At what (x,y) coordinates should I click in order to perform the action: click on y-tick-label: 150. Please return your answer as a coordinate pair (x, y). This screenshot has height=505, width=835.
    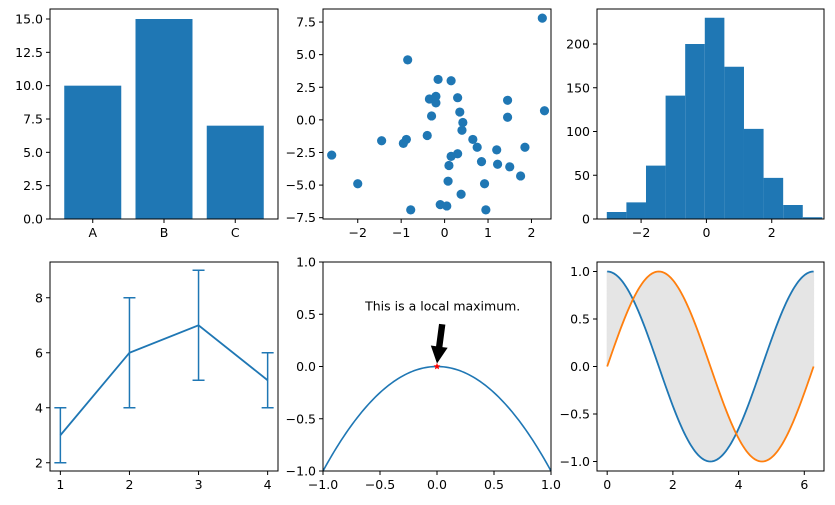
    Looking at the image, I should click on (578, 87).